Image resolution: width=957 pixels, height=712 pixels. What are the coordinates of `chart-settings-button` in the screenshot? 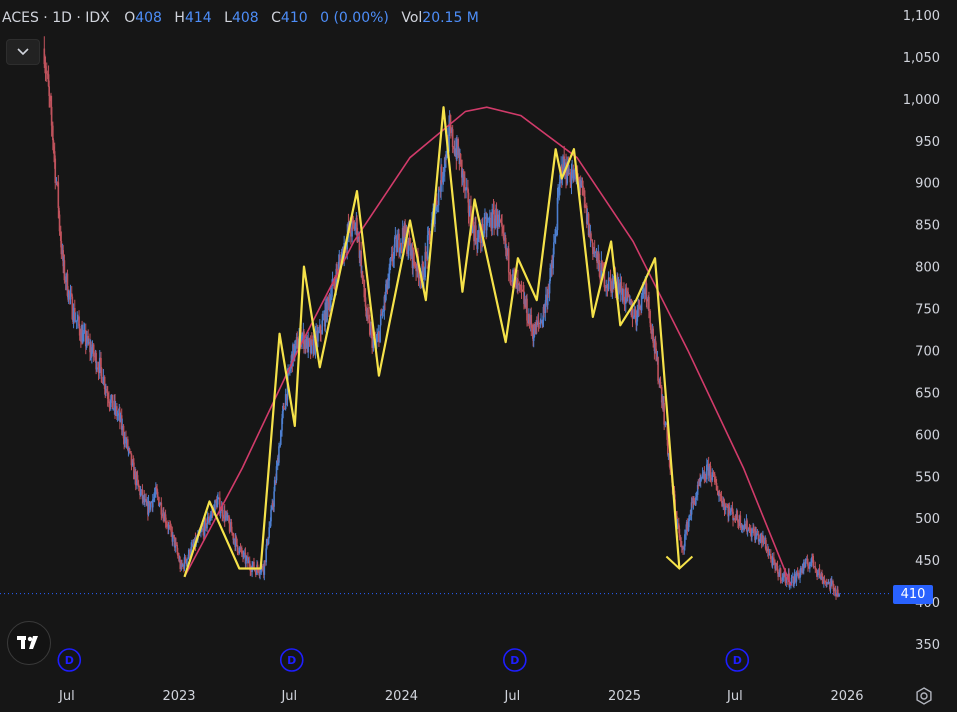 It's located at (924, 696).